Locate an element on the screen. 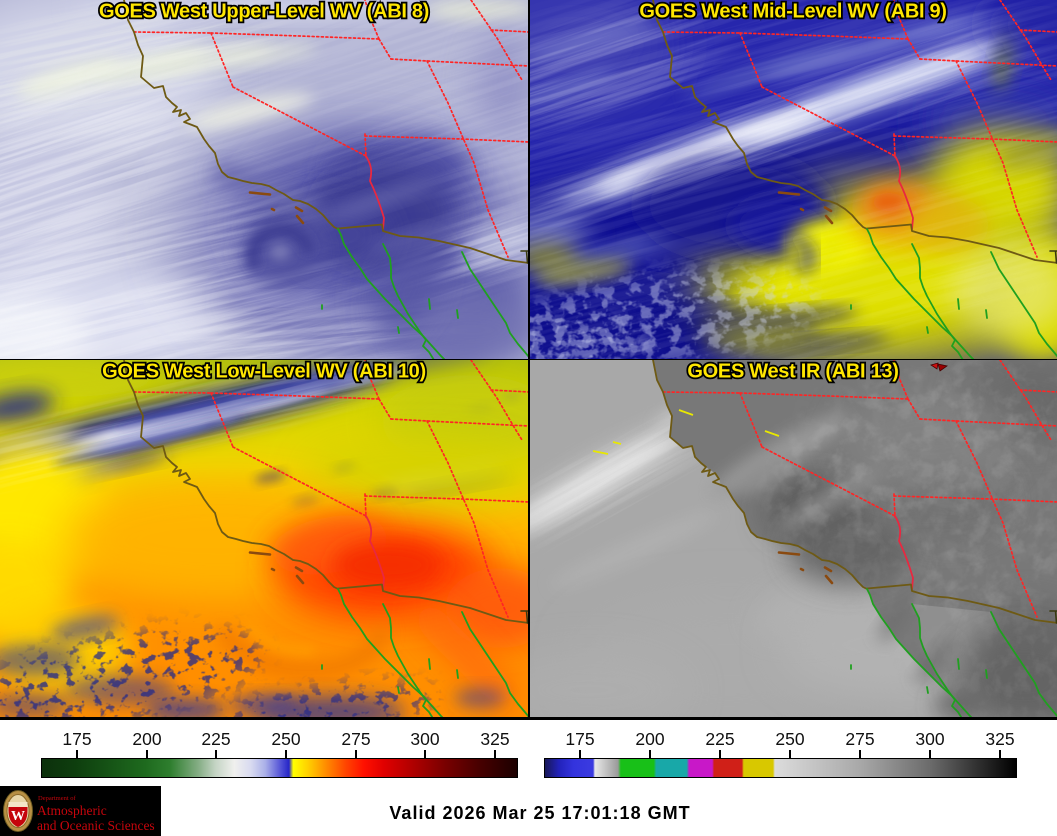 The width and height of the screenshot is (1057, 836). svg-text: W is located at coordinates (18, 816).